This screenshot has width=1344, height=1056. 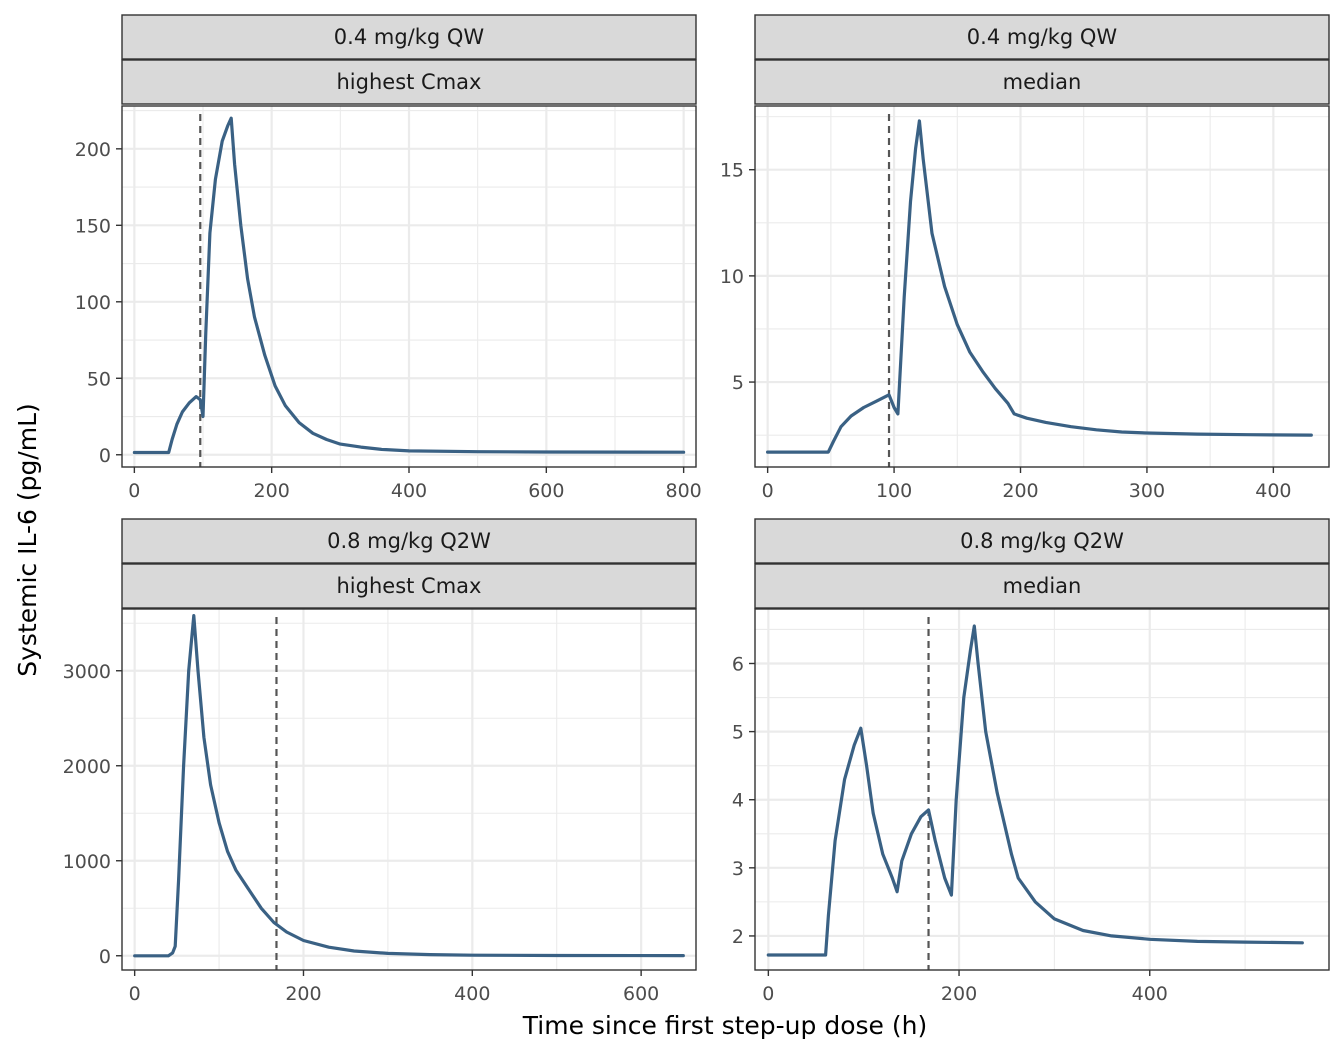 I want to click on y-tick-label: 1000, so click(x=87, y=862).